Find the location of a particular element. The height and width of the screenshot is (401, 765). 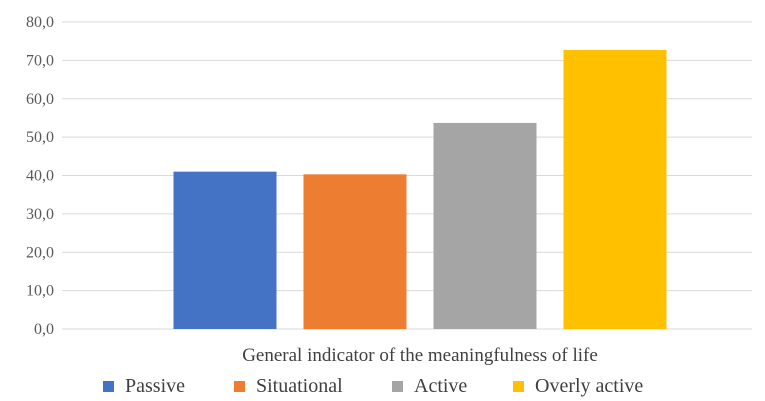

bar-passive is located at coordinates (225, 250).